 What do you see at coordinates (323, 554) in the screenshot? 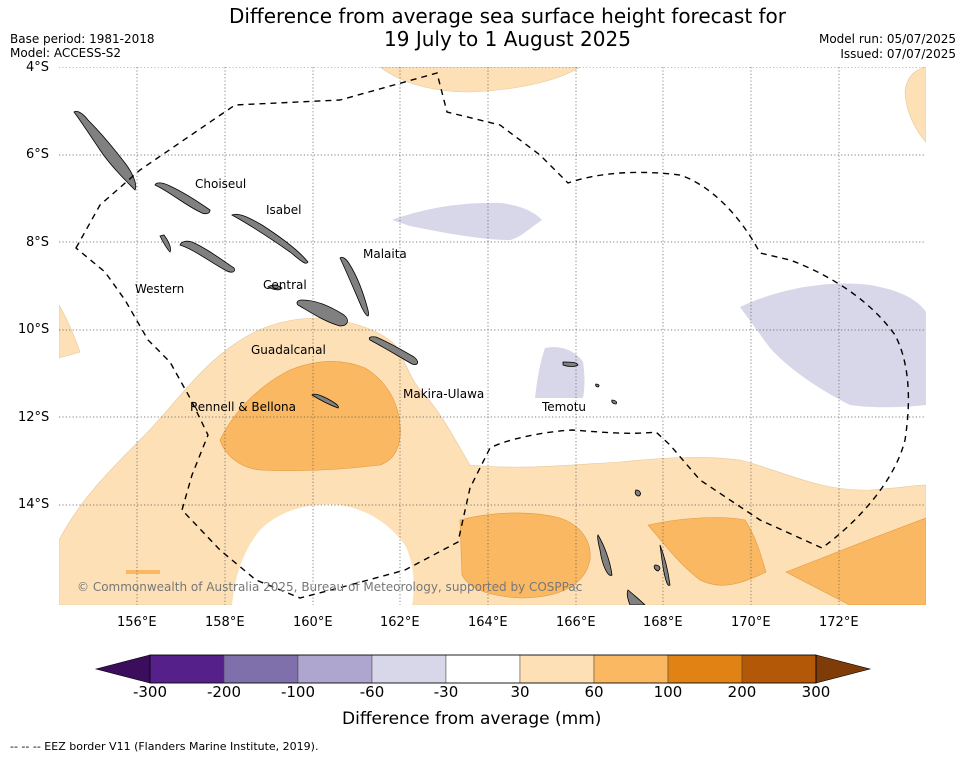
I see `anomaly-region-white-south` at bounding box center [323, 554].